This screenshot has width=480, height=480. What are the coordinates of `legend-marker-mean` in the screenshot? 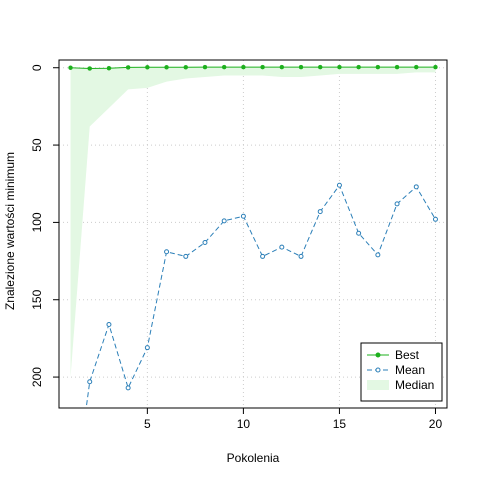 It's located at (378, 370).